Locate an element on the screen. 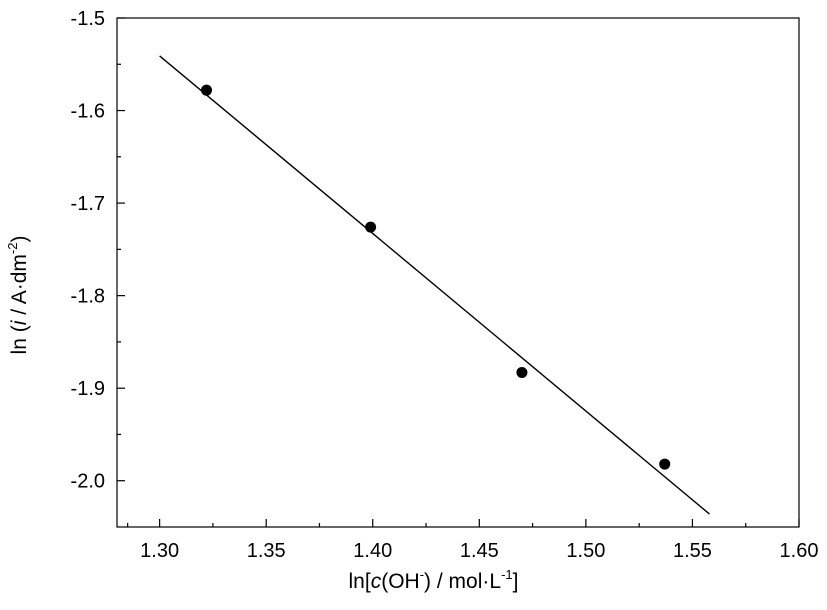 The image size is (827, 610). x-tick-label: 1.55 is located at coordinates (692, 551).